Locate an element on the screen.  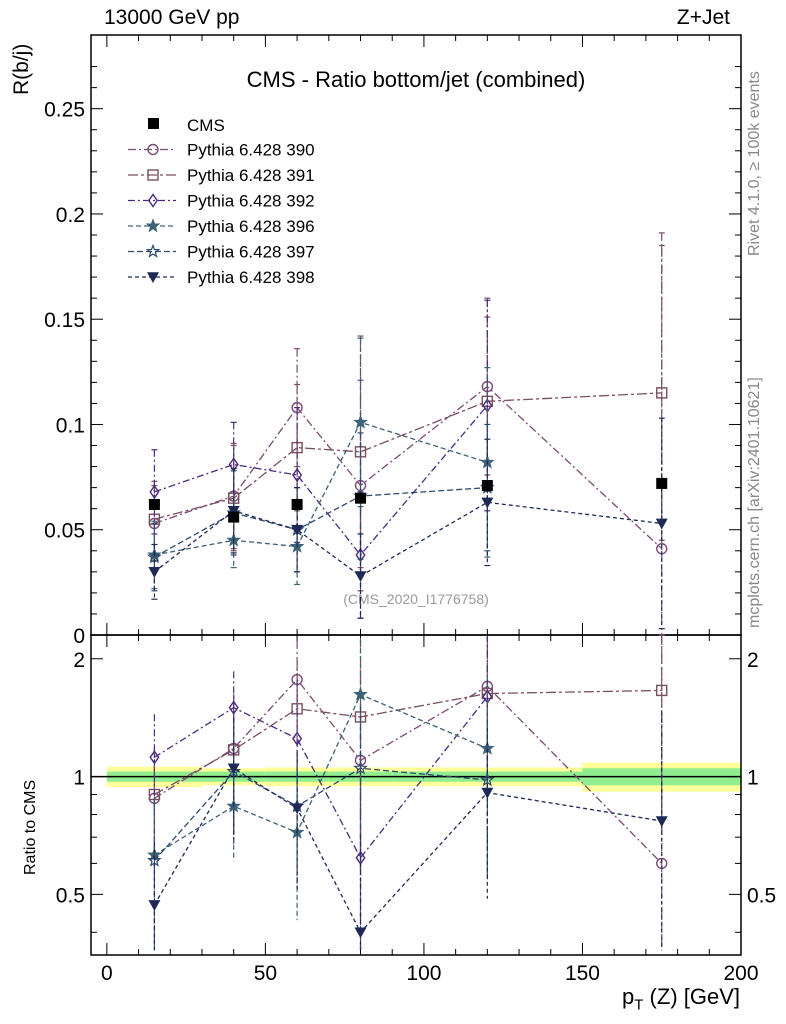
ratio-tick-label: 2 is located at coordinates (79, 660).